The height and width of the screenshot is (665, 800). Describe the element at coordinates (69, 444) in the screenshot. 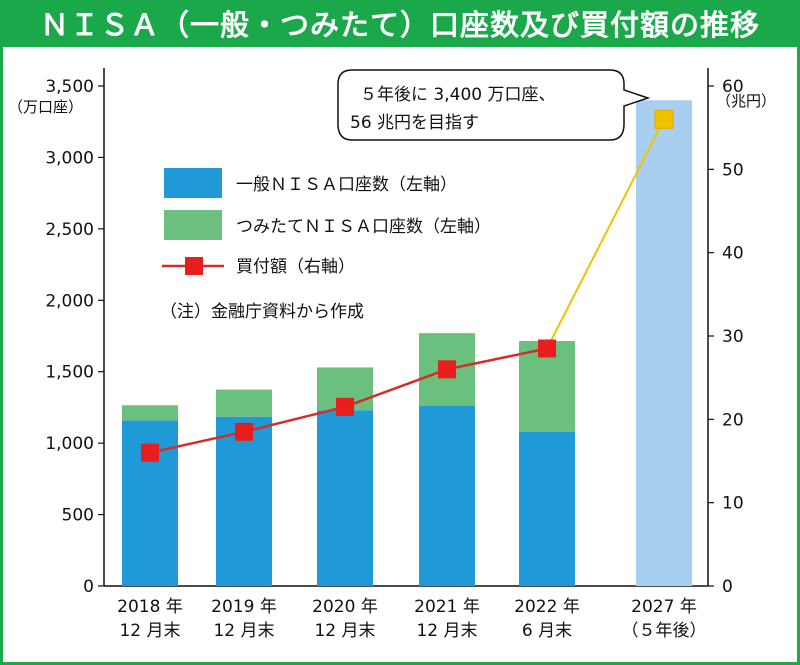

I see `left-tick-label: 1,000` at that location.